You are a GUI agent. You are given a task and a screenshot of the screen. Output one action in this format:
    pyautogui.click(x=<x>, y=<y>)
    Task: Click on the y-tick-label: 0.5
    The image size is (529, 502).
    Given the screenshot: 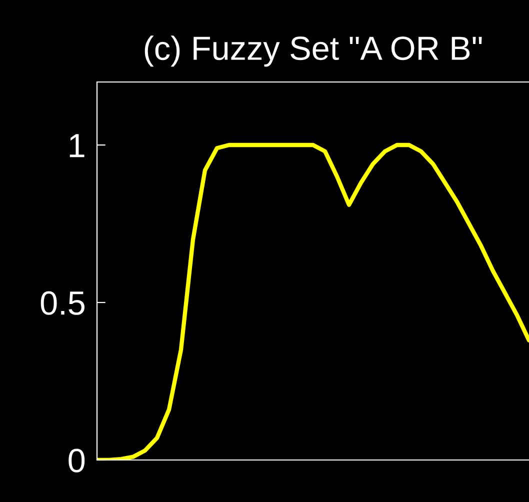 What is the action you would take?
    pyautogui.click(x=62, y=303)
    